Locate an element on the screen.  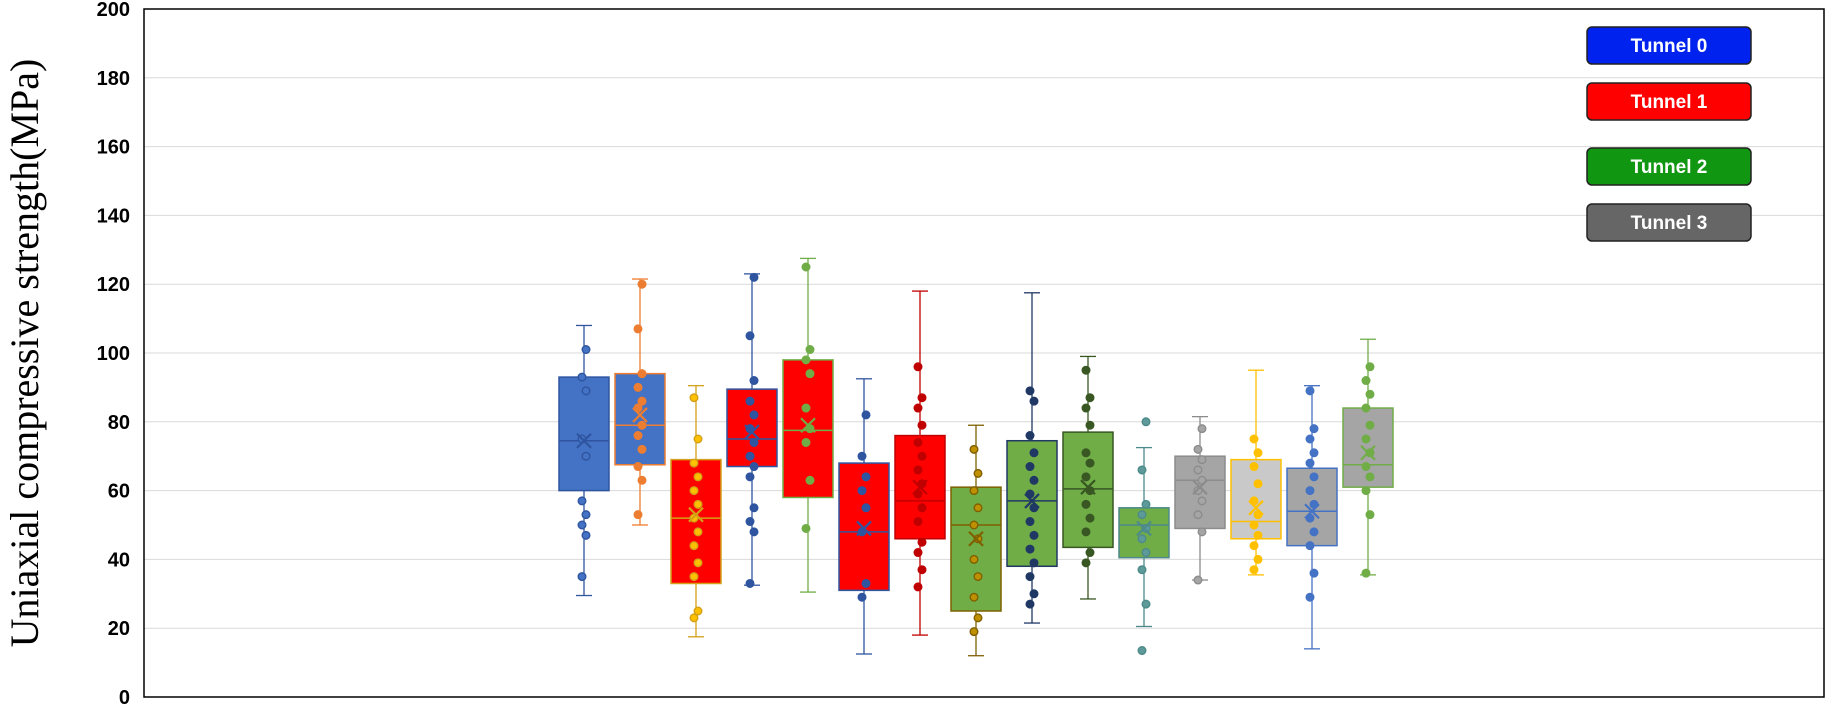
y-tick-label: 80 is located at coordinates (119, 423).